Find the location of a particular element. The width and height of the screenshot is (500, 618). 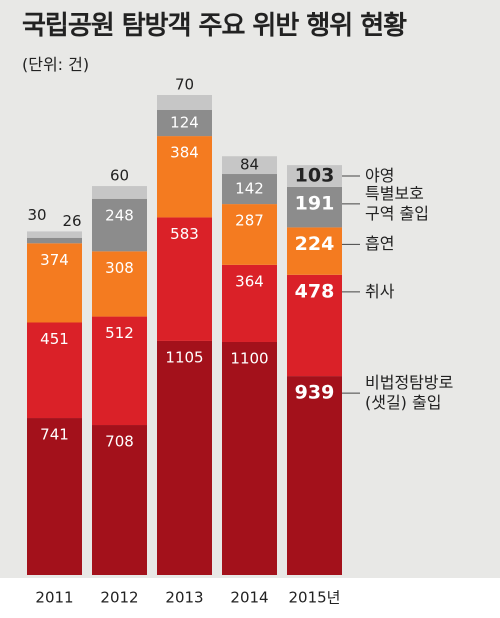

data-label: 478 is located at coordinates (315, 291).